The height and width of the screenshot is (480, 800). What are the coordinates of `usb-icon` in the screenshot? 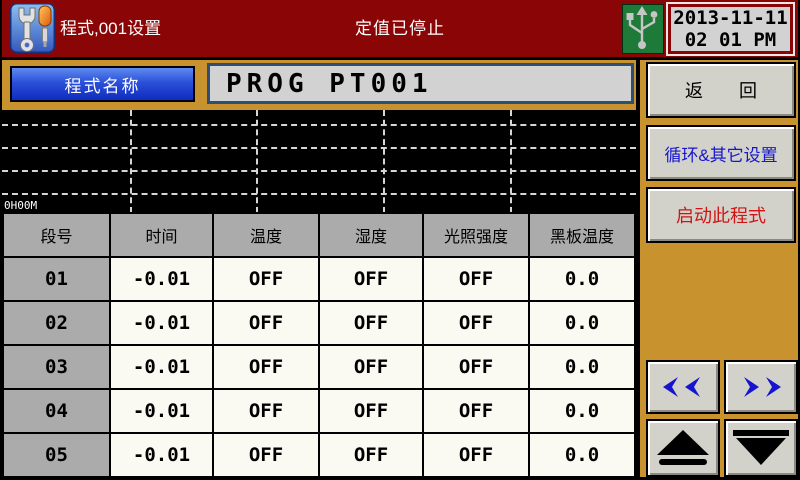 It's located at (643, 29).